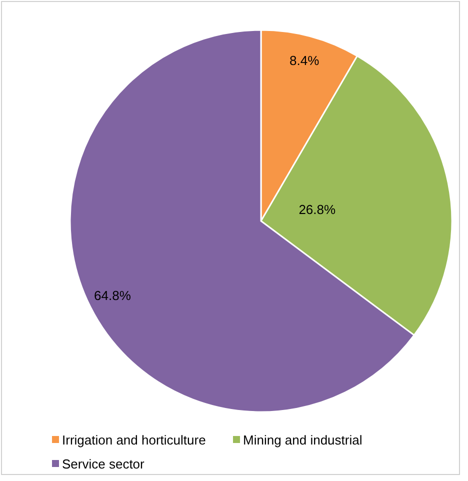 The image size is (468, 481). I want to click on data-label: 26.8%, so click(317, 210).